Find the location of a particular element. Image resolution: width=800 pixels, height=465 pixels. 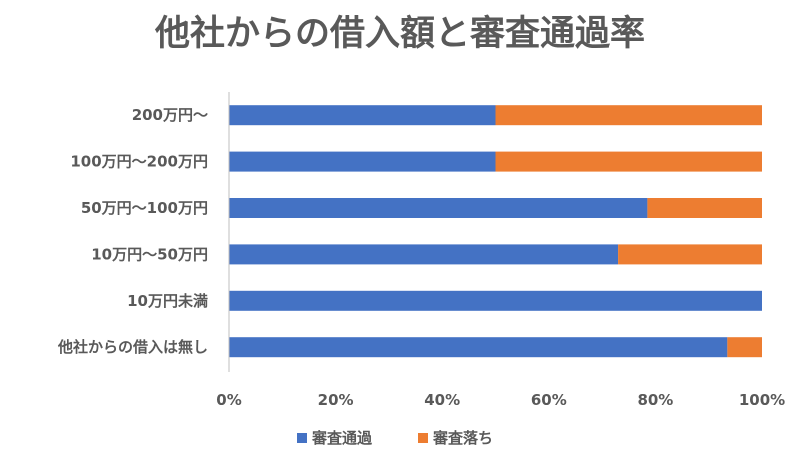

category-label: 100万円～200万円 is located at coordinates (139, 162).